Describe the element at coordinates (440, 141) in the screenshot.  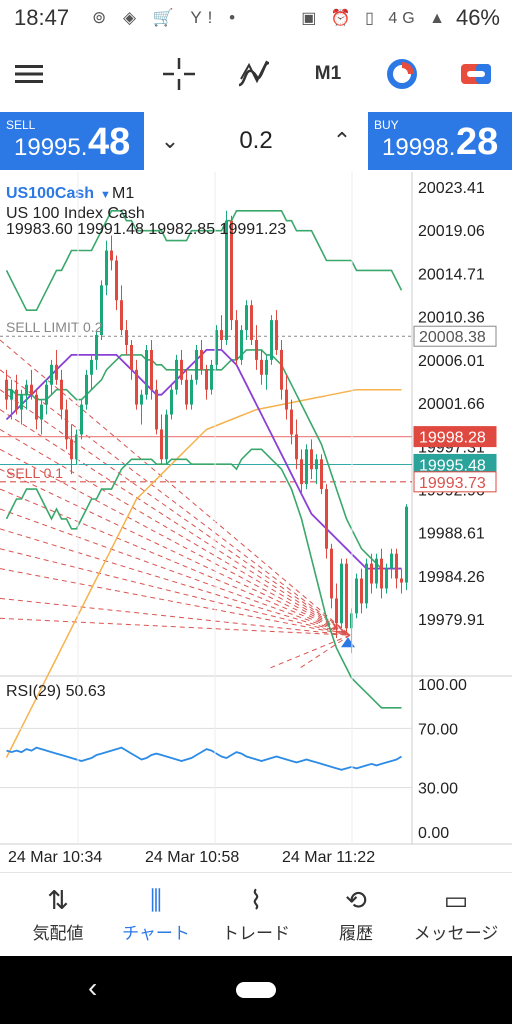
I see `buy-button: BUY 19998. 28` at that location.